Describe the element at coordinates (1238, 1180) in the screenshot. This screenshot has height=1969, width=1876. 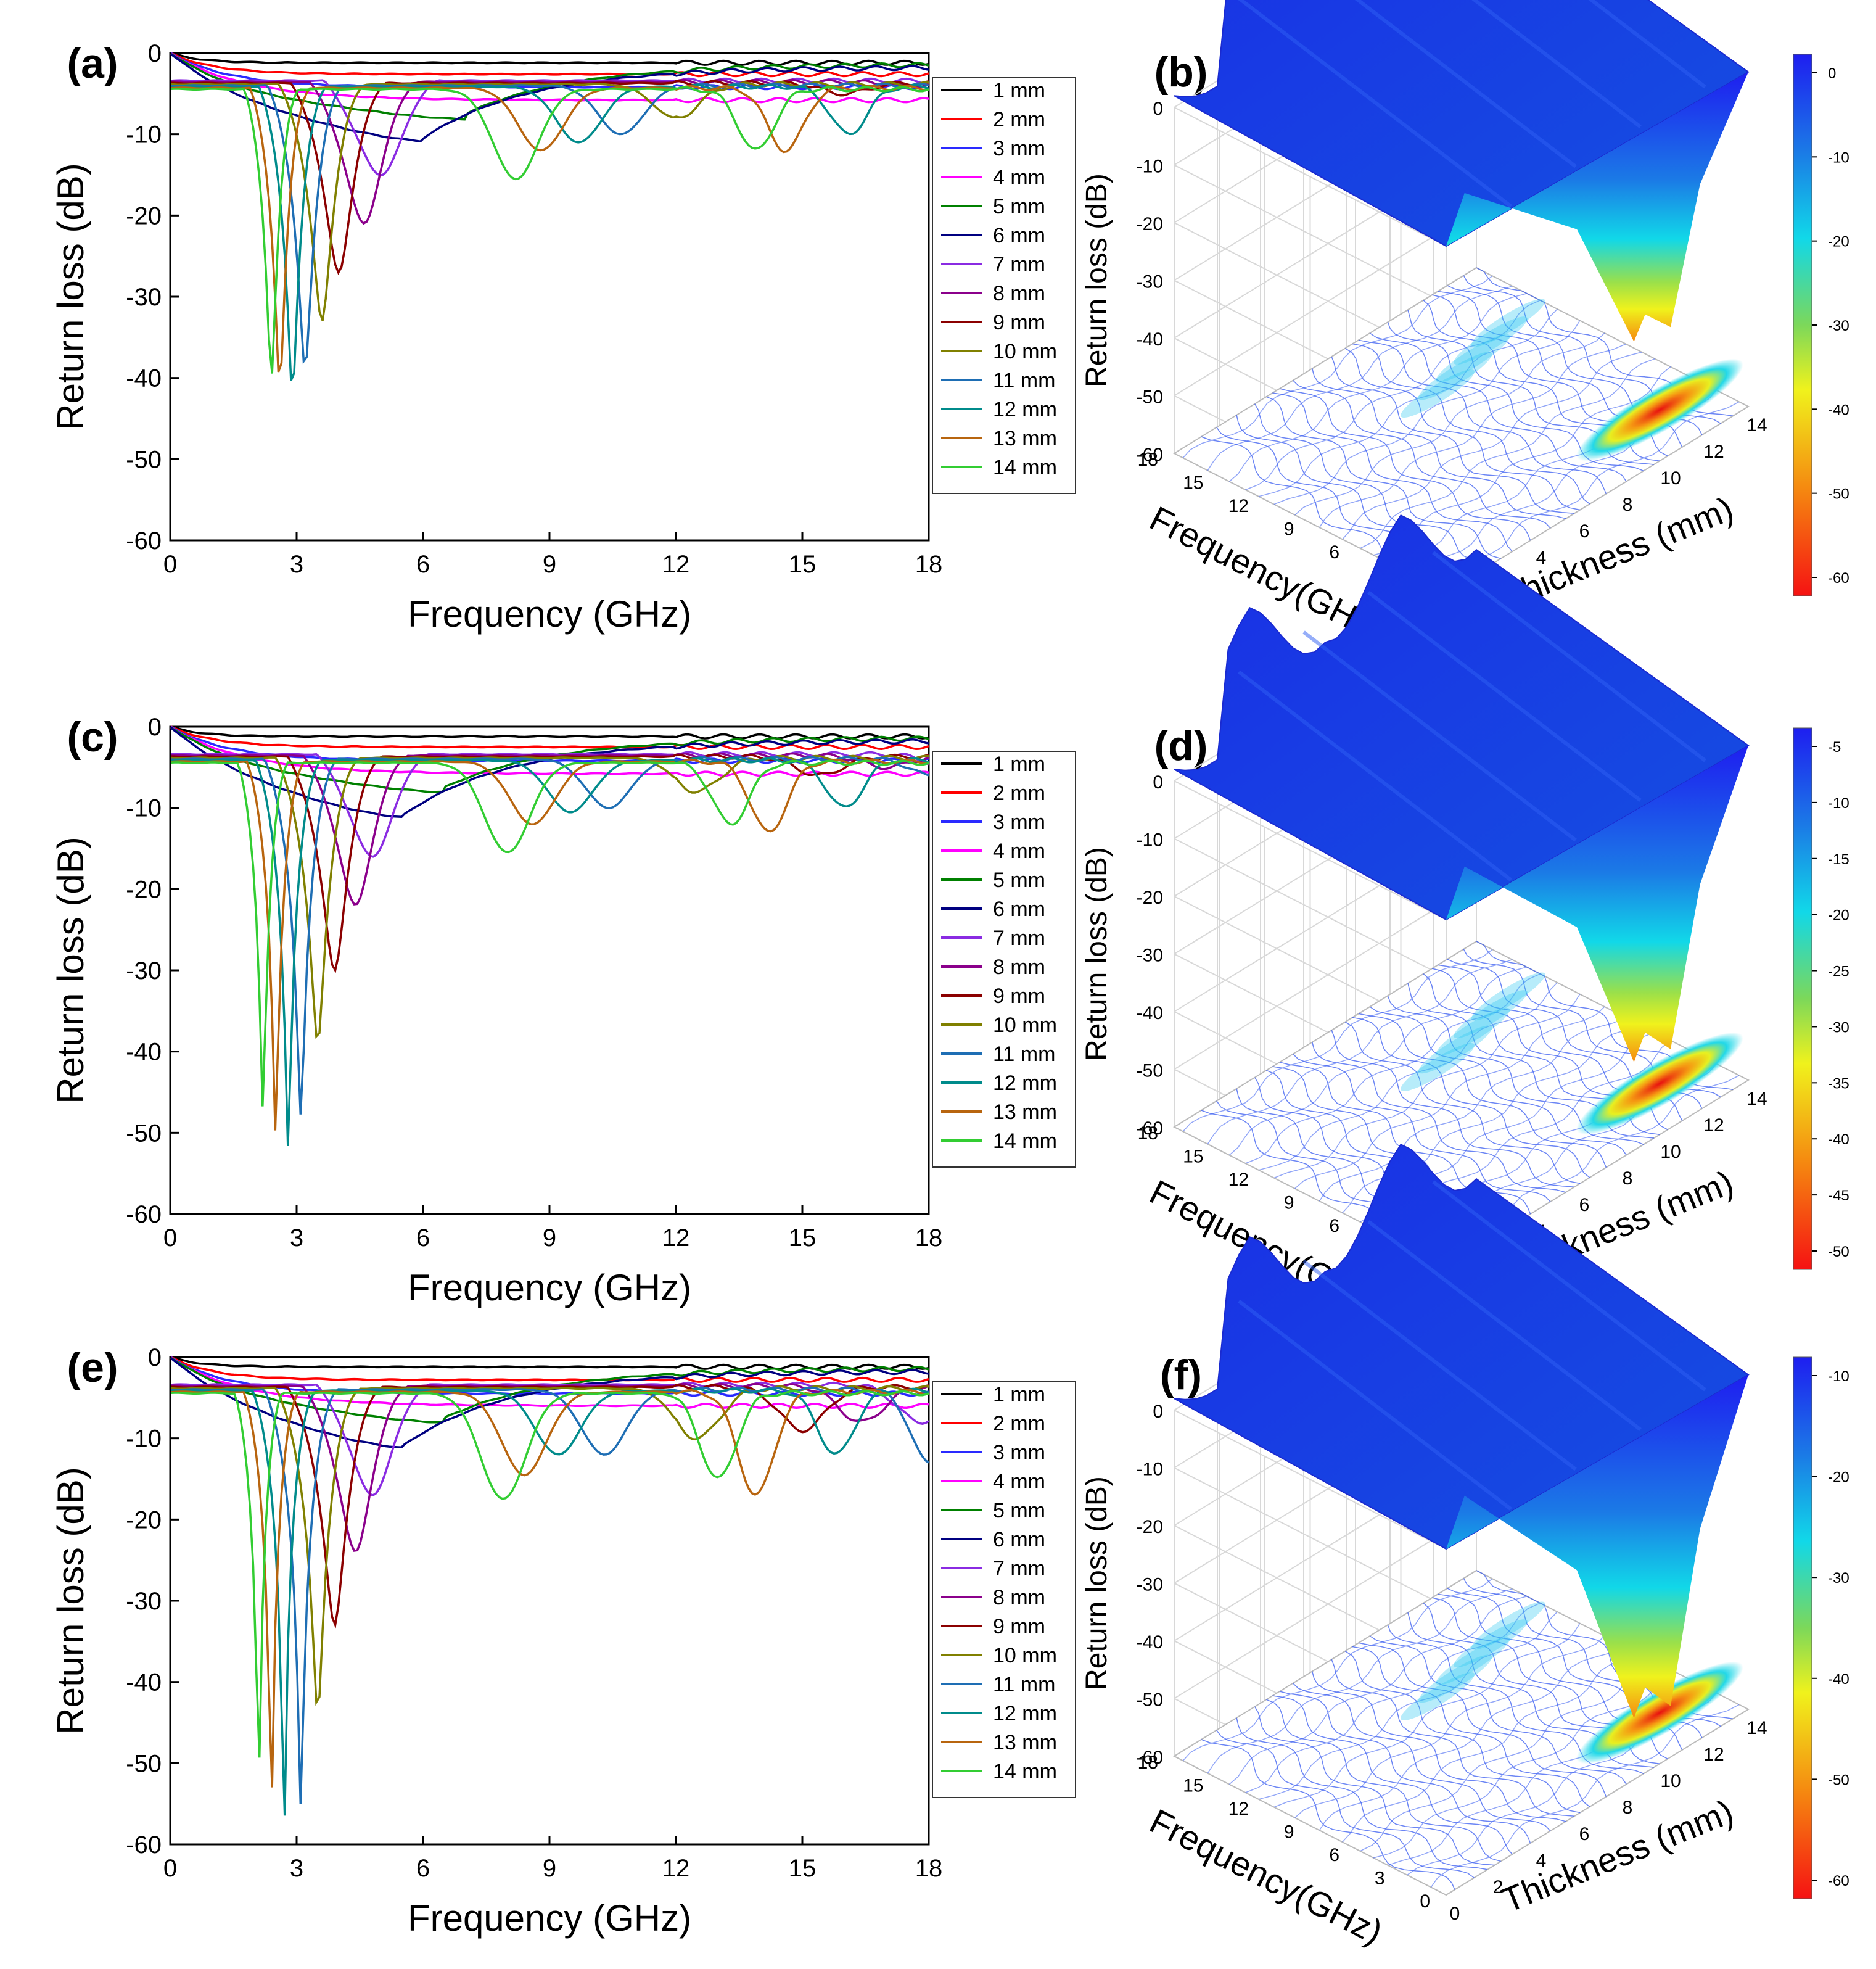
I see `frequency-tick-label: 12` at that location.